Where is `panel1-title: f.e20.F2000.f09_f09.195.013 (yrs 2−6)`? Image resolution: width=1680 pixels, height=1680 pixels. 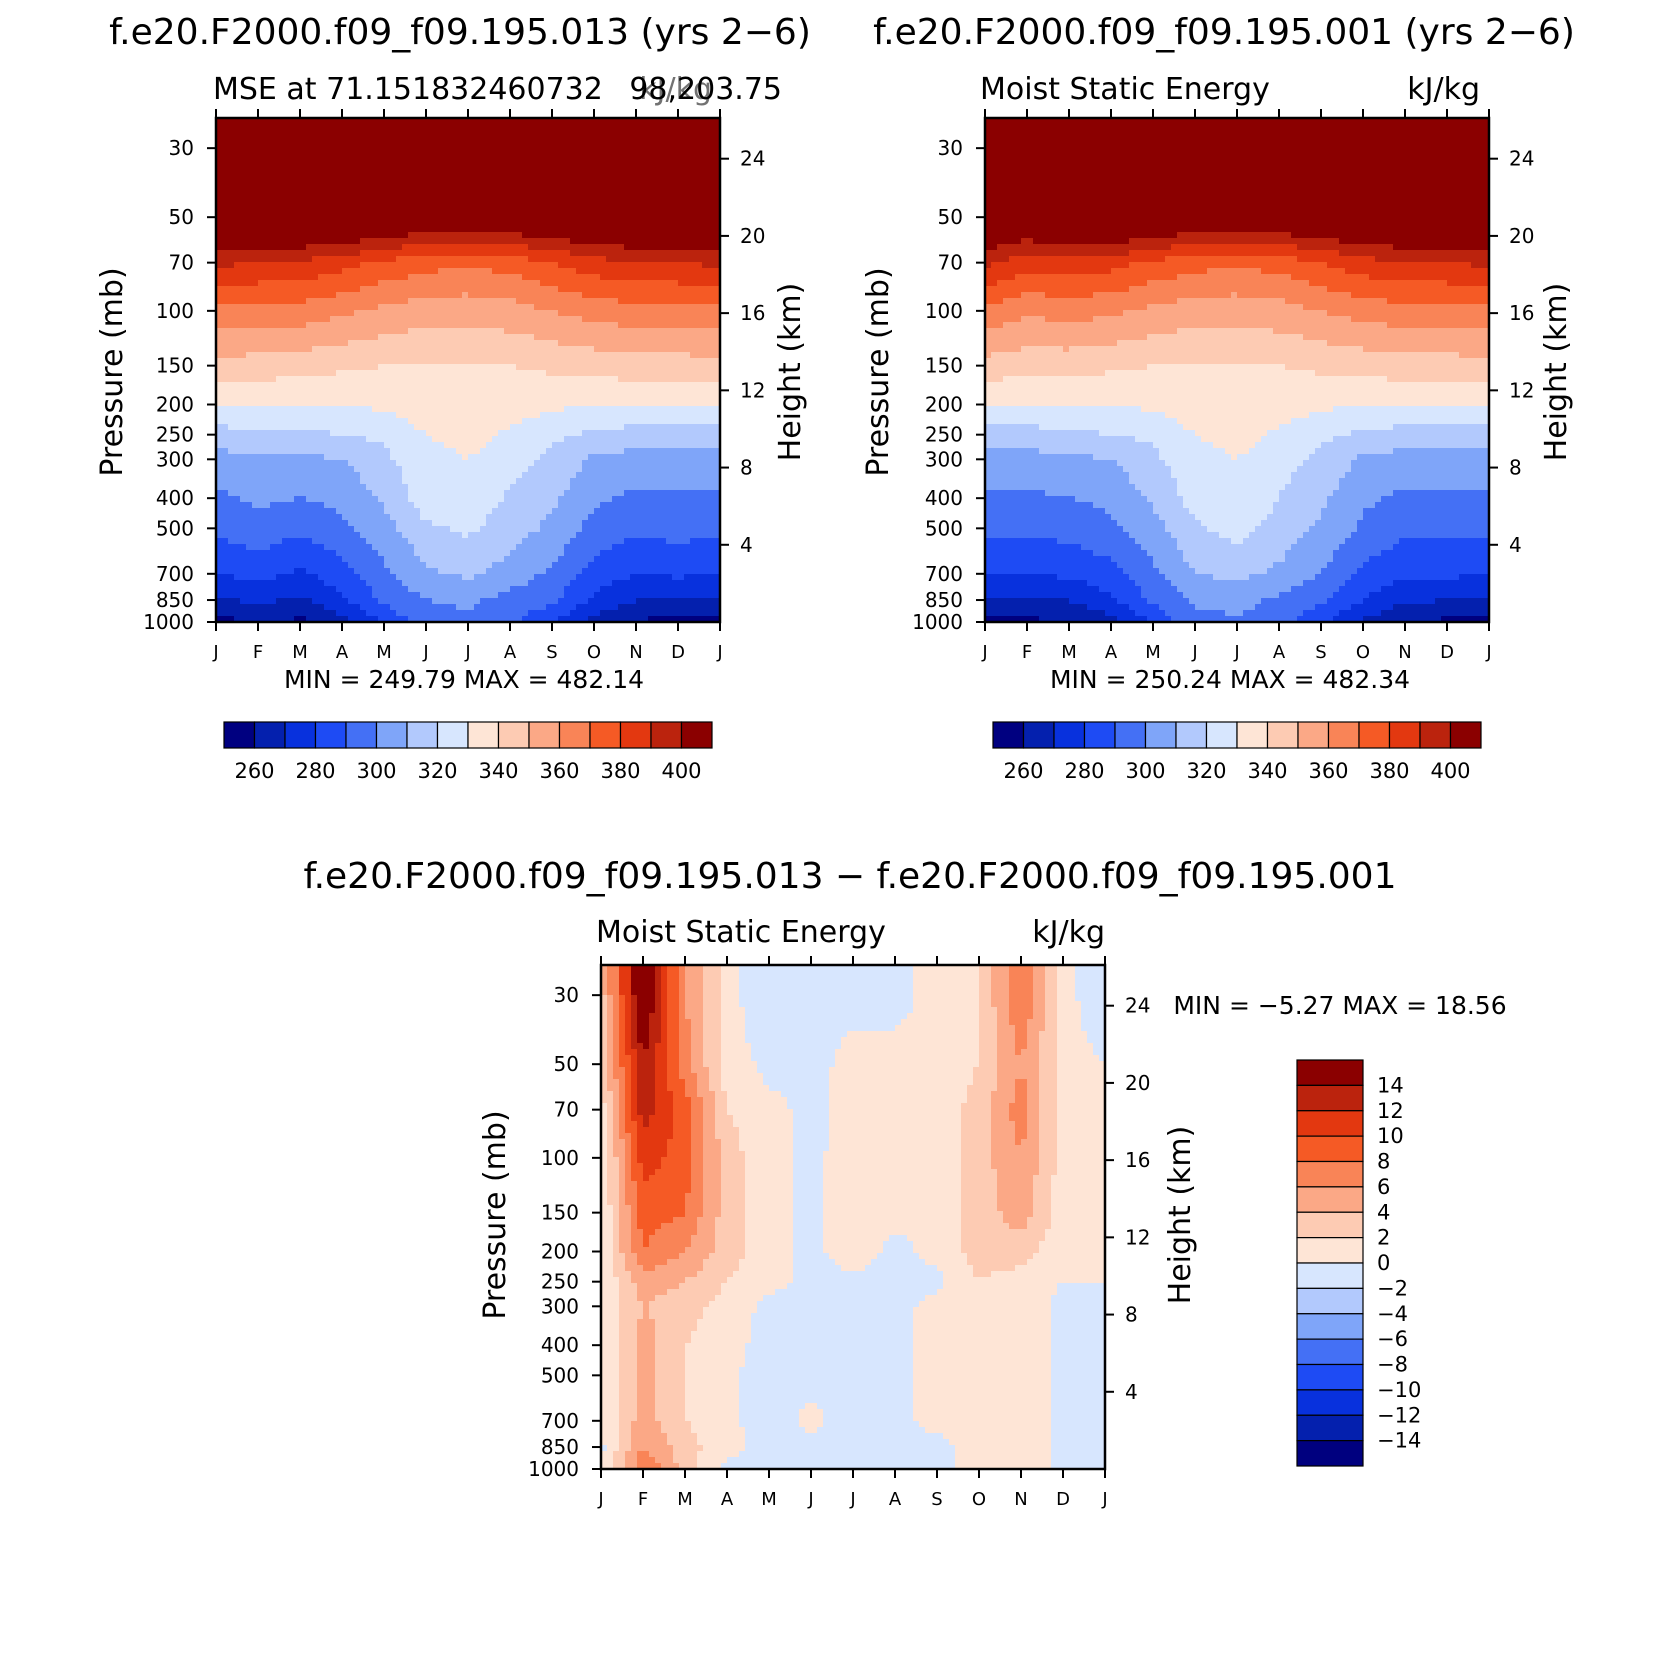 panel1-title: f.e20.F2000.f09_f09.195.013 (yrs 2−6) is located at coordinates (460, 32).